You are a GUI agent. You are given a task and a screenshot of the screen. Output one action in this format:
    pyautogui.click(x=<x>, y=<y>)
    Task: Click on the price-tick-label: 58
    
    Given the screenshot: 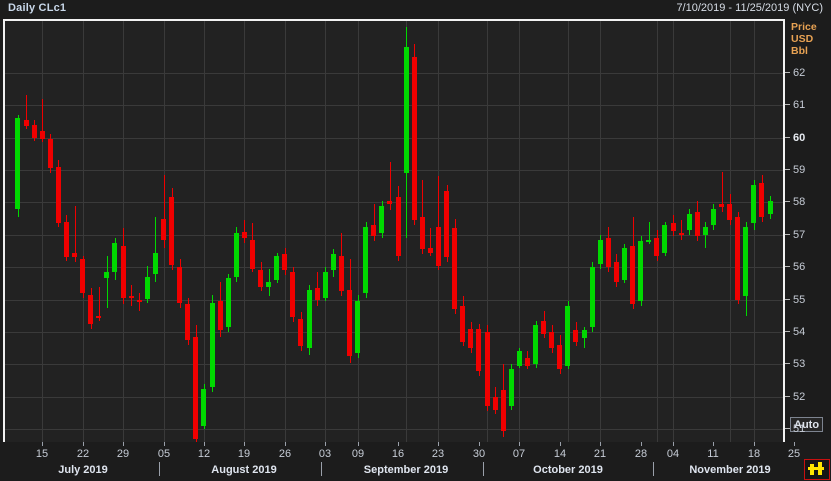 What is the action you would take?
    pyautogui.click(x=799, y=202)
    